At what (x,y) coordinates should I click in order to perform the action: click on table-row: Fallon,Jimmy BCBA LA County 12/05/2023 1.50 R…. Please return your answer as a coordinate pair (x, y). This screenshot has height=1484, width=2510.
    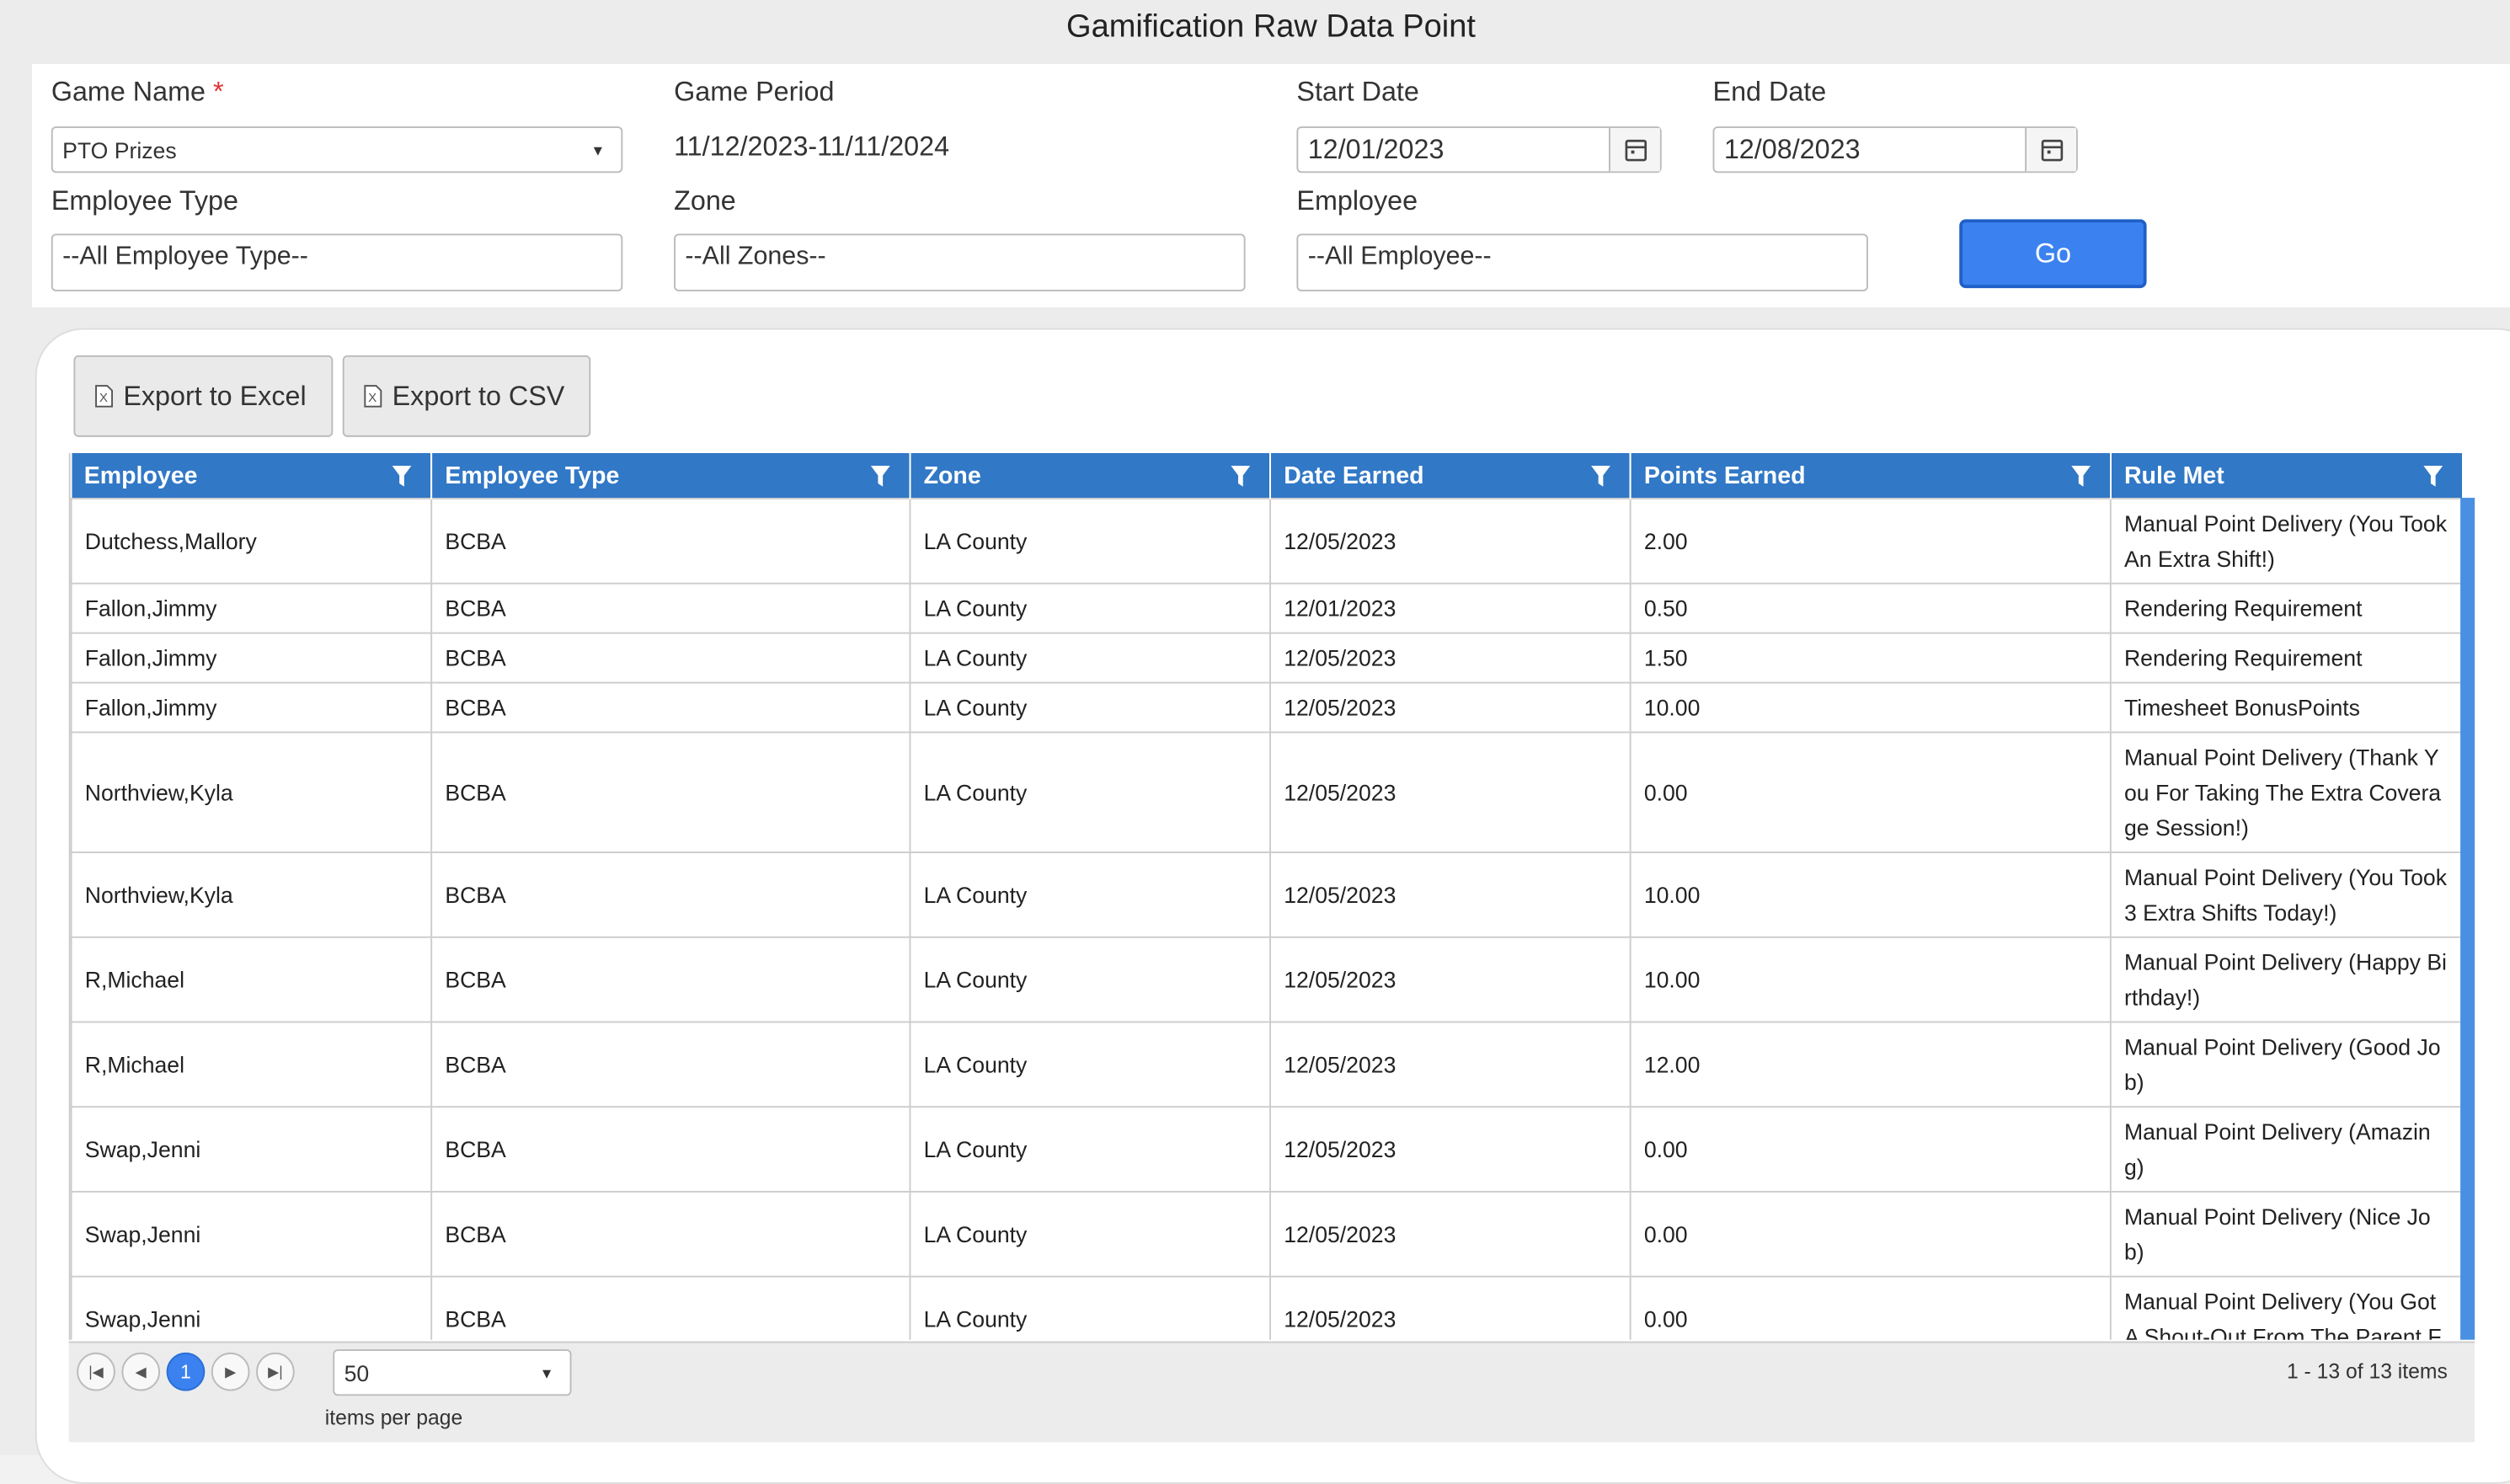
    Looking at the image, I should click on (1267, 658).